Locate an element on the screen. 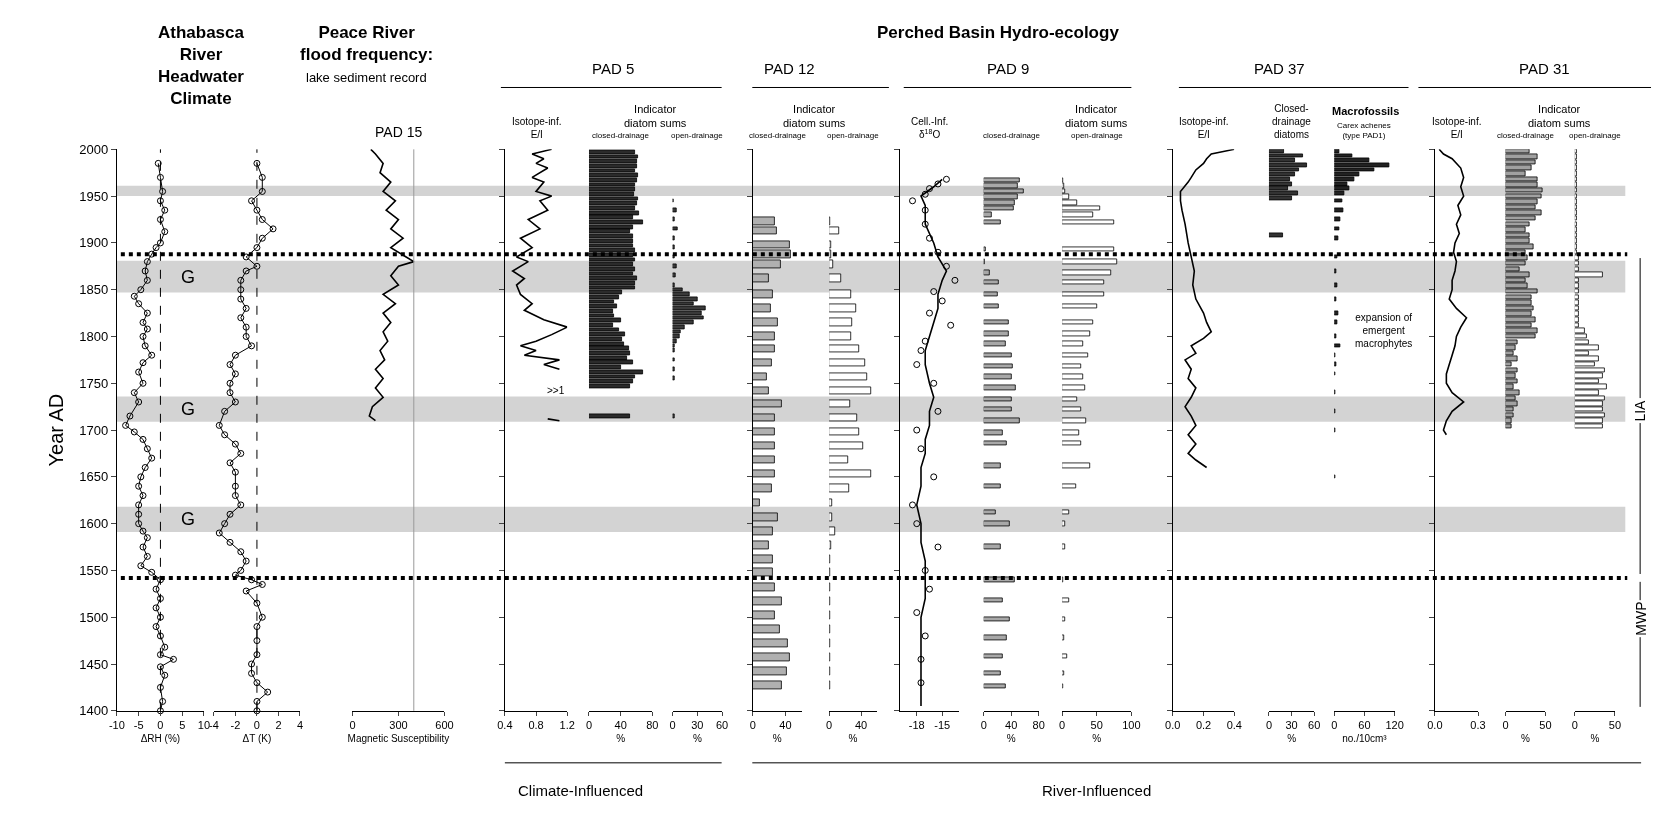  x-tick-label: 100 is located at coordinates (1131, 725).